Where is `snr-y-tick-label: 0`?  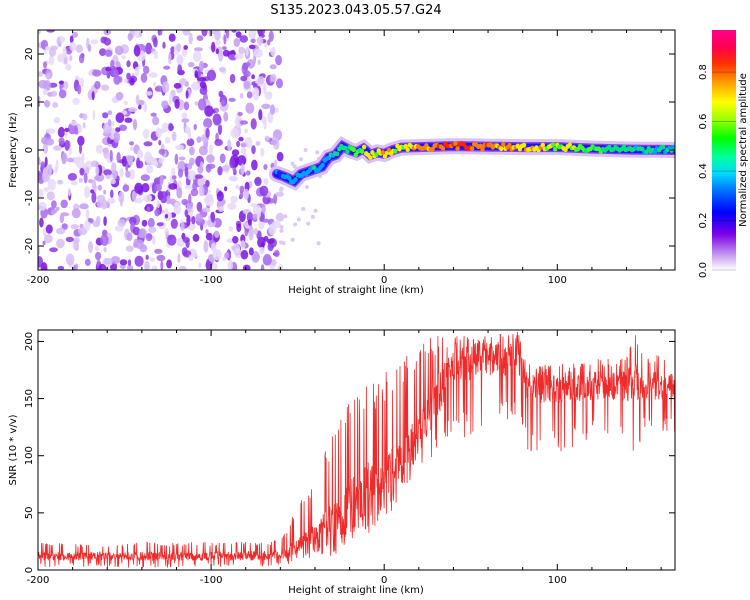 snr-y-tick-label: 0 is located at coordinates (29, 570).